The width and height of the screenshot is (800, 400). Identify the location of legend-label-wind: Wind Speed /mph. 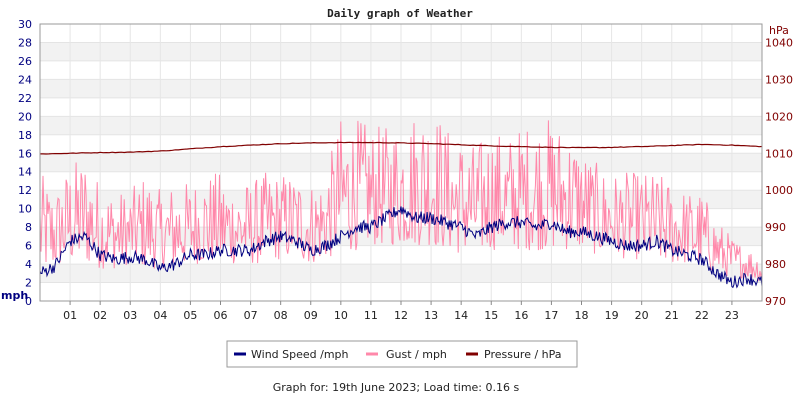
(300, 354).